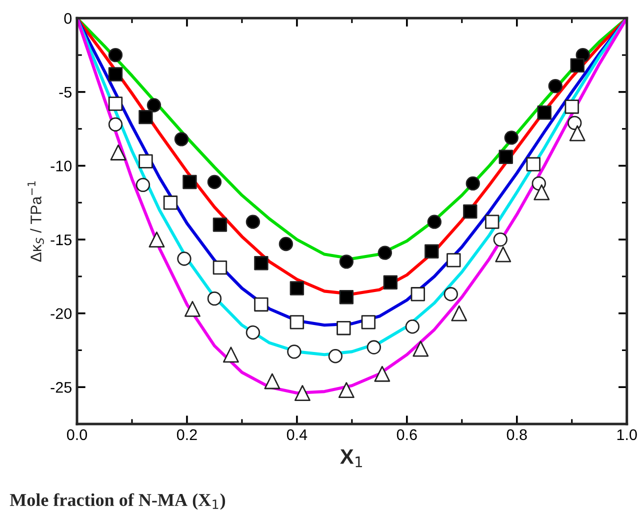  What do you see at coordinates (297, 434) in the screenshot?
I see `x-tick-label: 0.4` at bounding box center [297, 434].